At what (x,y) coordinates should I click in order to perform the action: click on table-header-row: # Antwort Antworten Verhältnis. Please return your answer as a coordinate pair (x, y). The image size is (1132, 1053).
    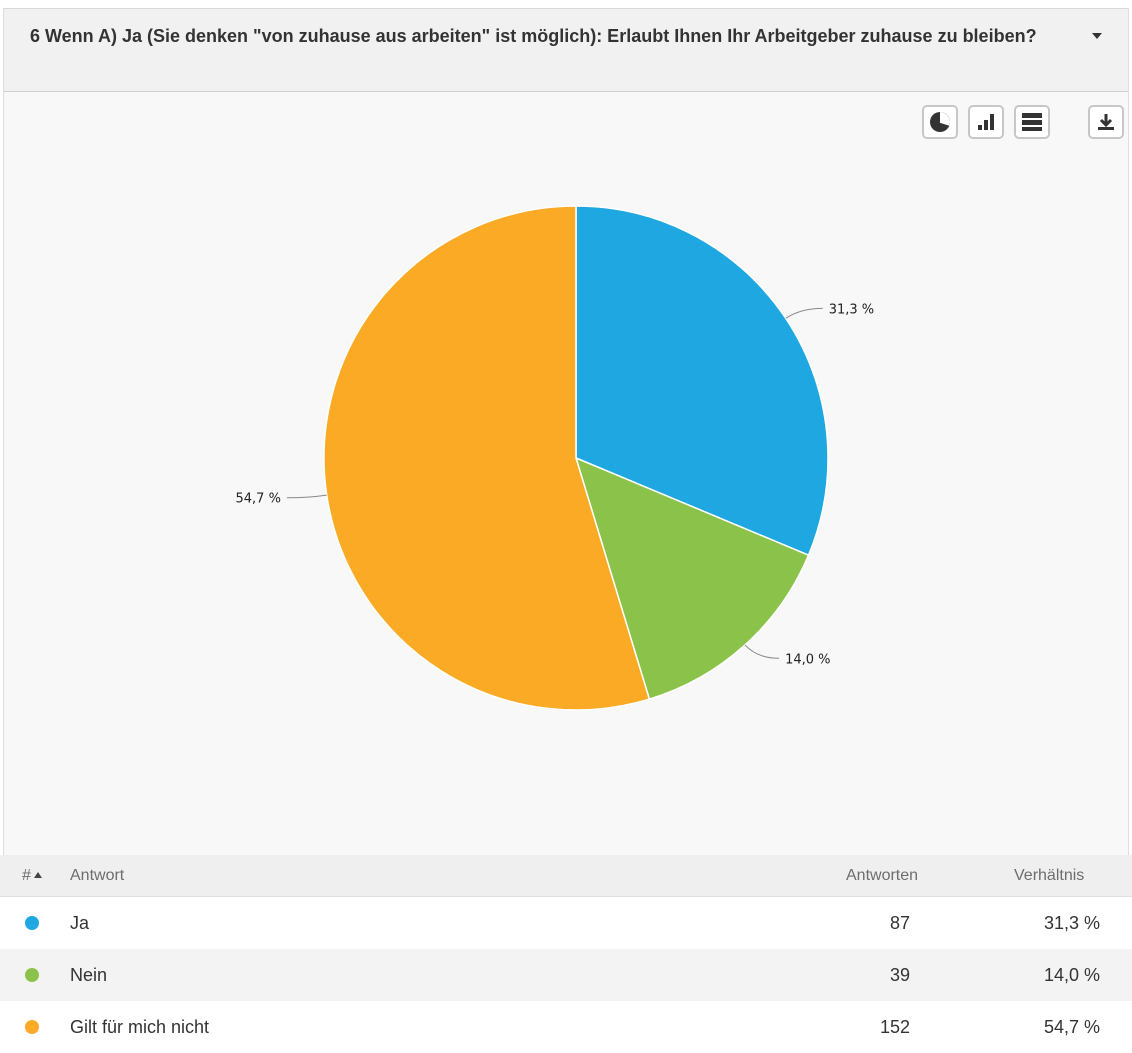
    Looking at the image, I should click on (566, 876).